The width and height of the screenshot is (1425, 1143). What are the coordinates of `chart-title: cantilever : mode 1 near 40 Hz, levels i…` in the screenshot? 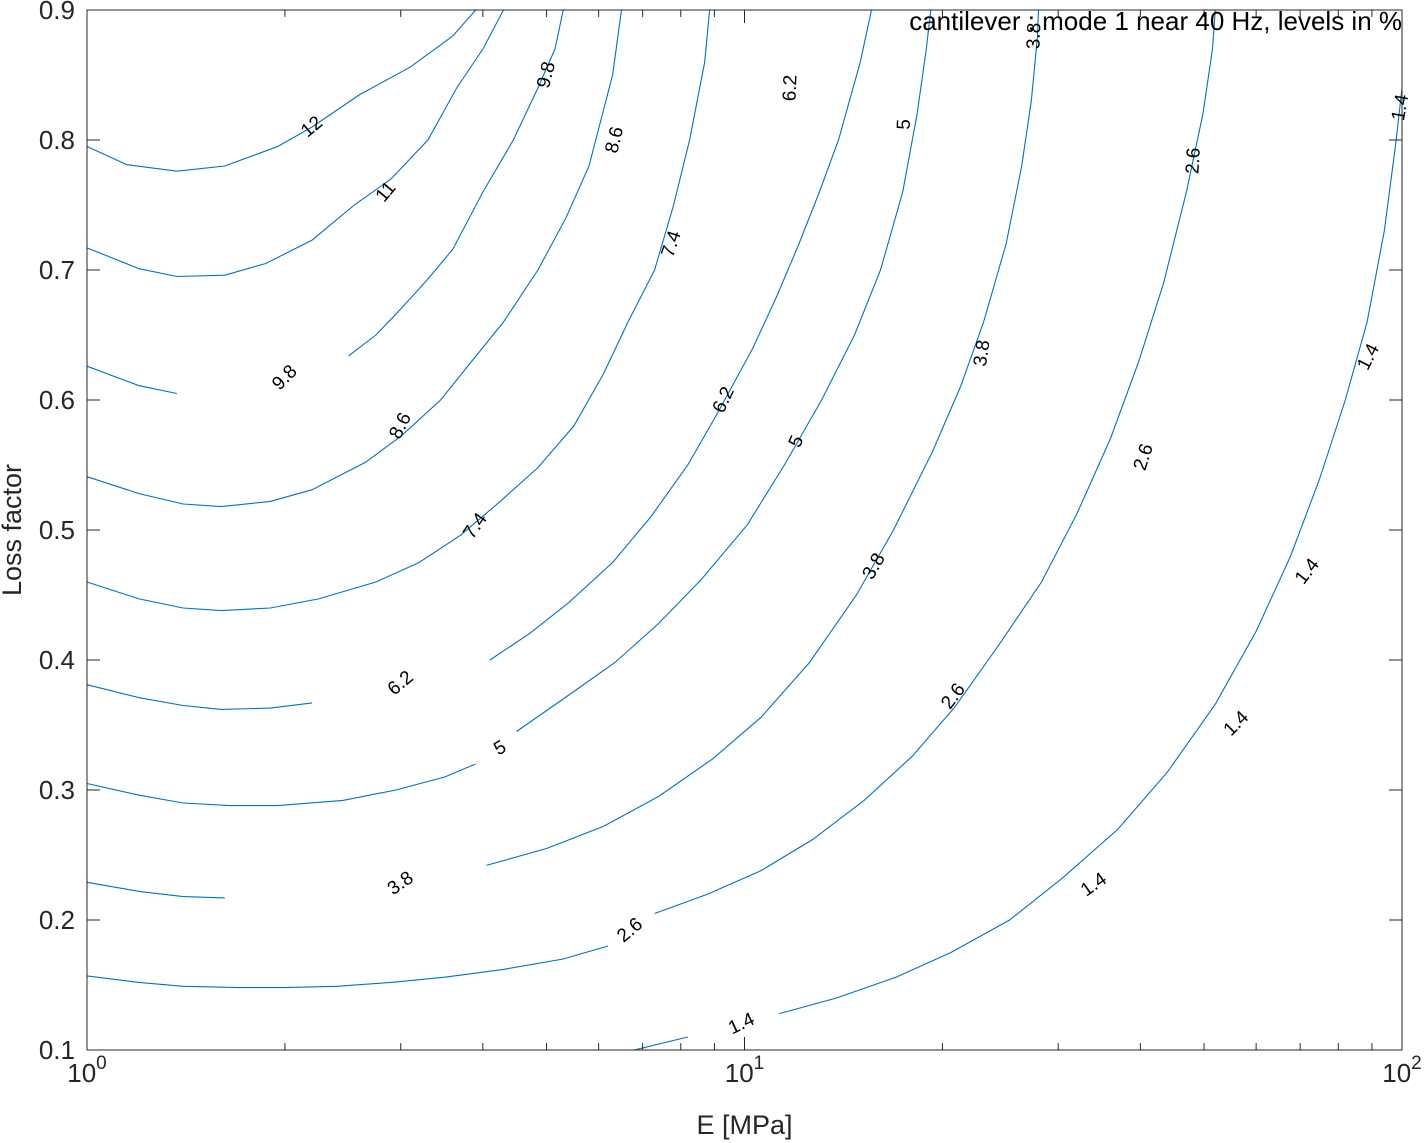 It's located at (1155, 21).